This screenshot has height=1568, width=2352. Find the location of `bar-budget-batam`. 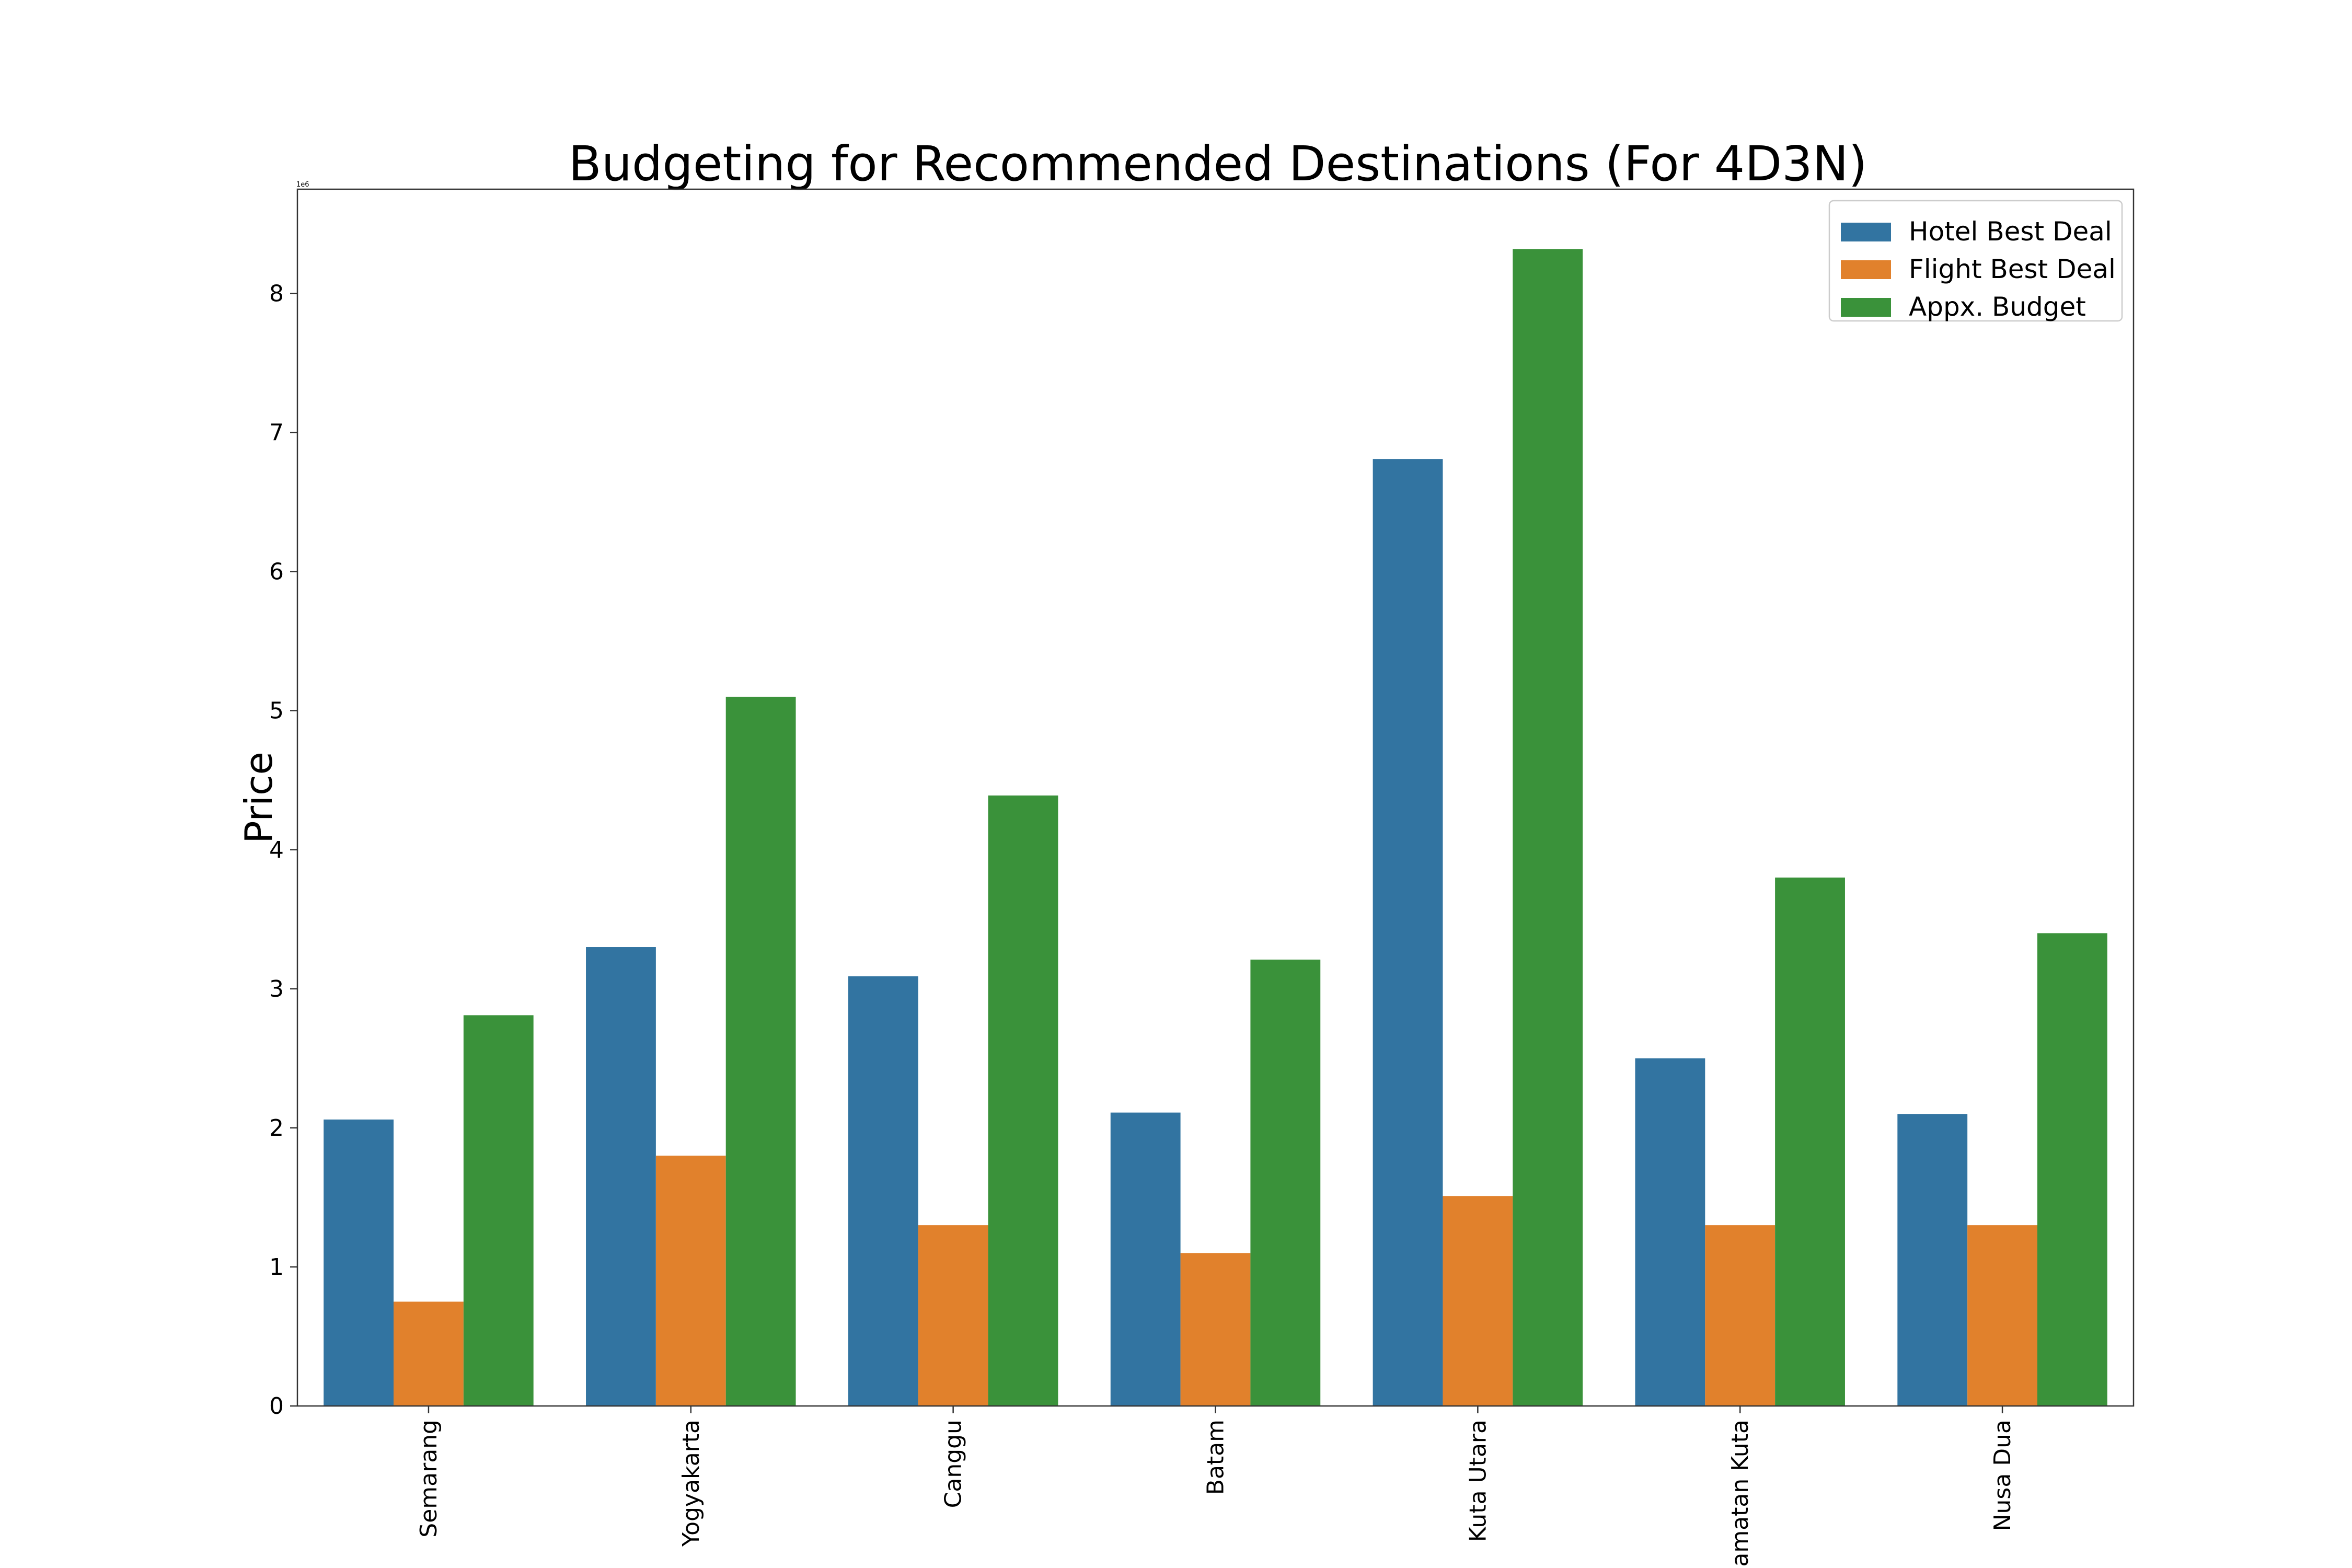

bar-budget-batam is located at coordinates (1285, 1182).